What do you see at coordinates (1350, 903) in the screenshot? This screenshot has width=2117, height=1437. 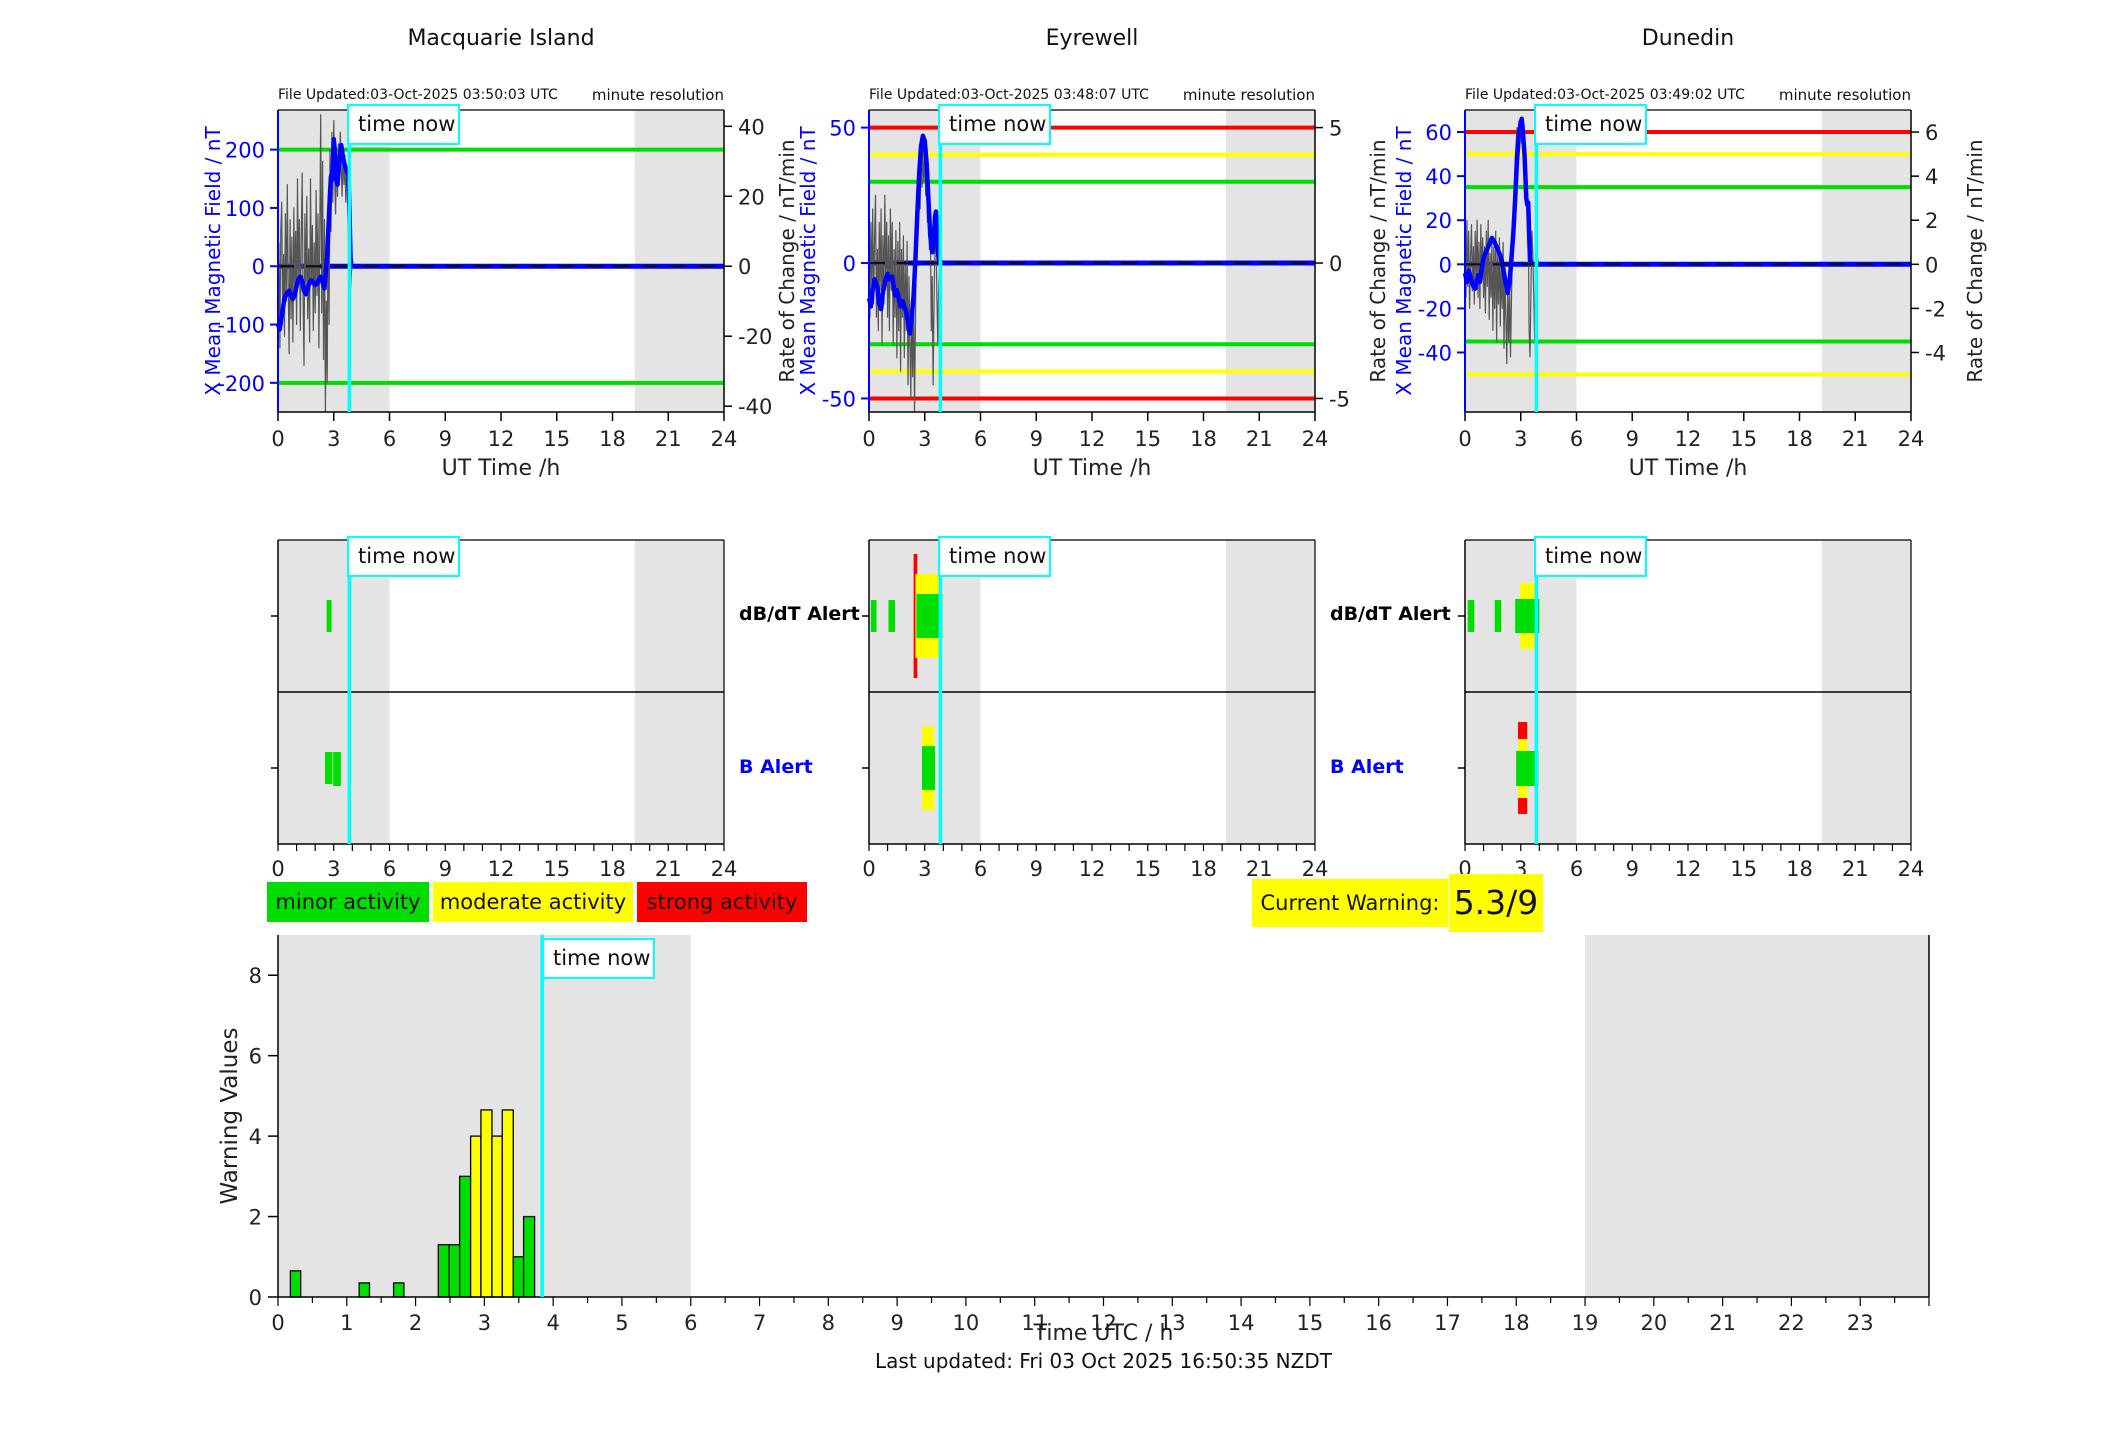 I see `current-warning-label: Current Warning:` at bounding box center [1350, 903].